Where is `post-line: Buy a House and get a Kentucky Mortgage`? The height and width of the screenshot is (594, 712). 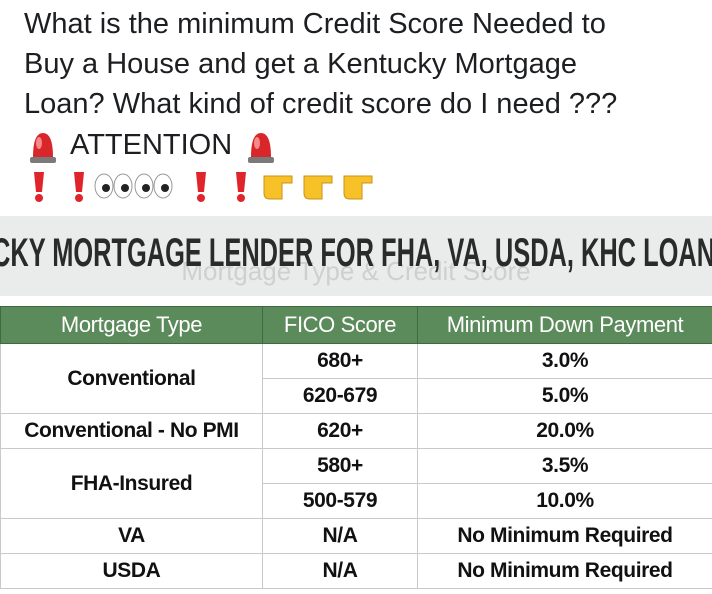 post-line: Buy a House and get a Kentucky Mortgage is located at coordinates (300, 64).